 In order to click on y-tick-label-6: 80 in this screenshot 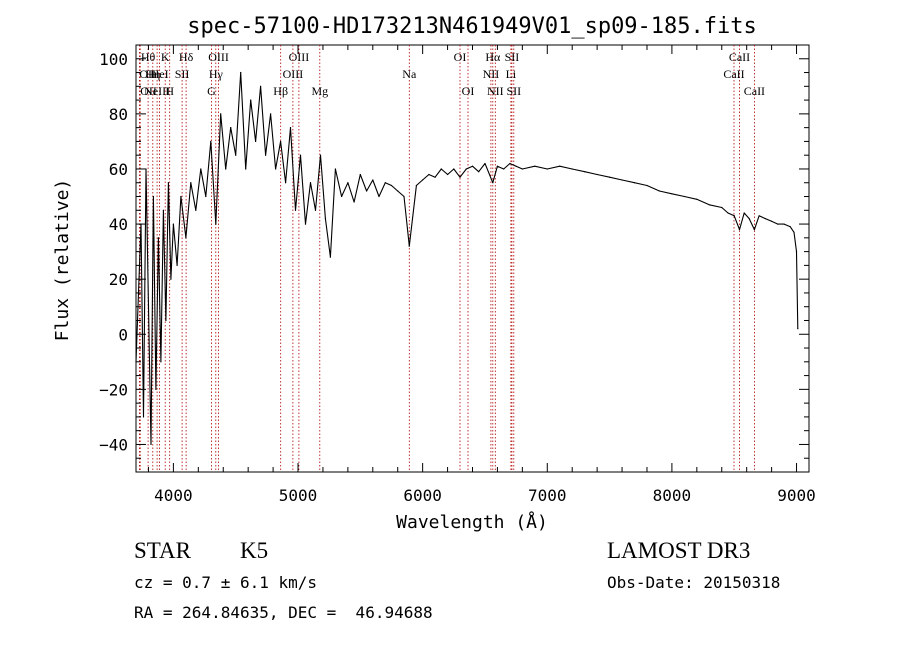, I will do `click(118, 114)`.